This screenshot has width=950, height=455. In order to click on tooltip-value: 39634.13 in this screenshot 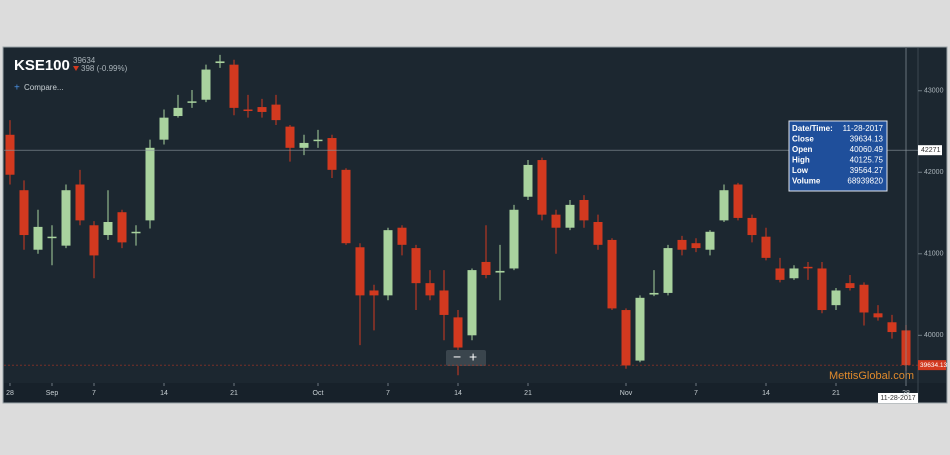, I will do `click(867, 139)`.